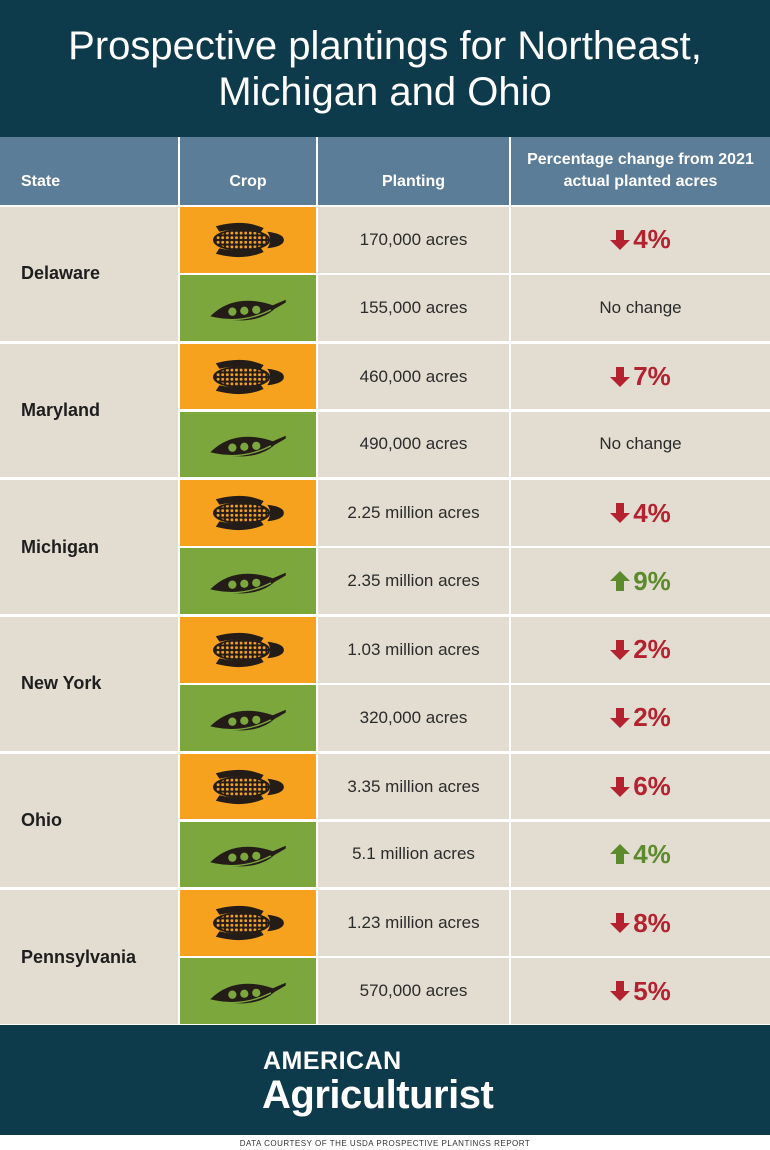 This screenshot has height=1150, width=770. Describe the element at coordinates (413, 854) in the screenshot. I see `planting: 5.1 million acres` at that location.